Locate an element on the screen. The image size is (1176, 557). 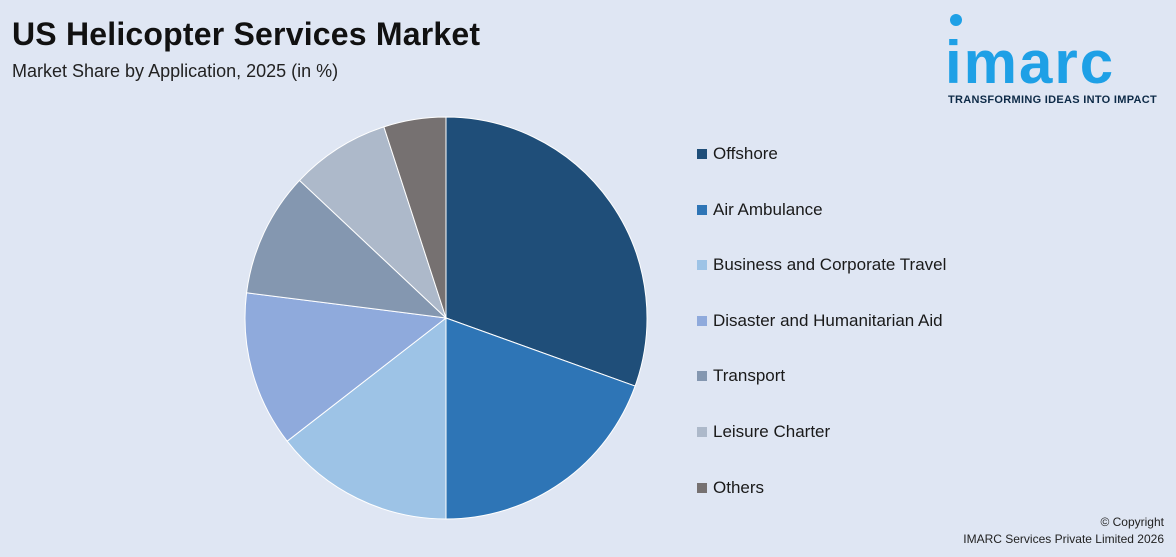
legend-item-air-ambulance: Air Ambulance is located at coordinates (821, 210).